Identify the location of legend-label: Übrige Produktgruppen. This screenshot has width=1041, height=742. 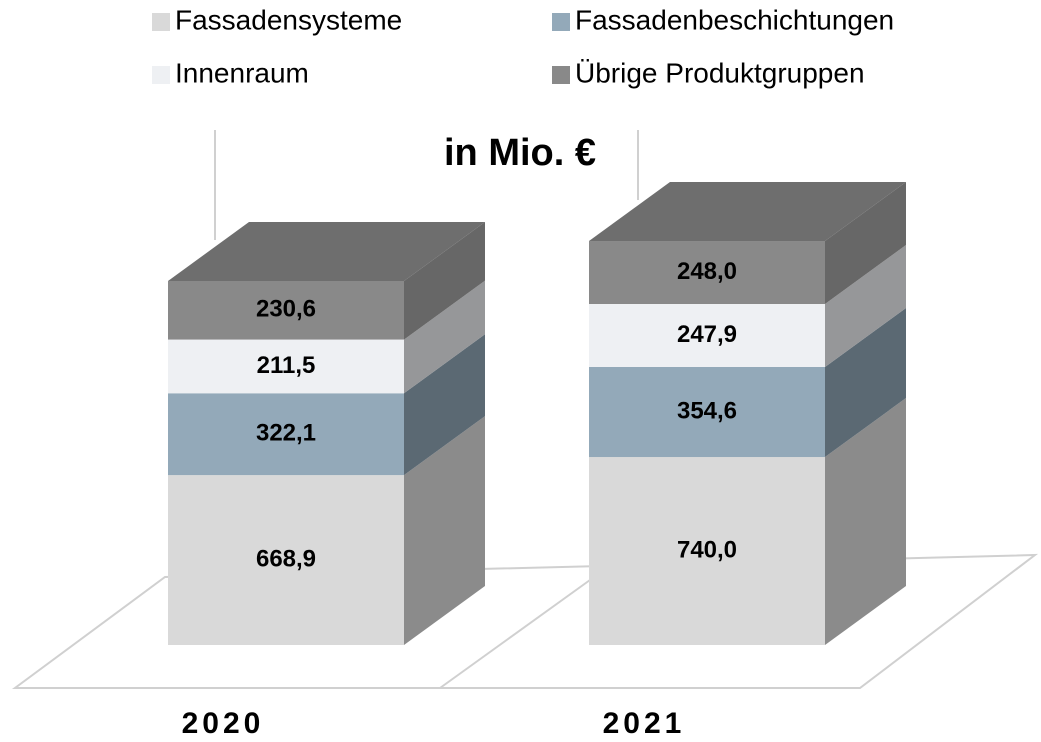
(720, 72).